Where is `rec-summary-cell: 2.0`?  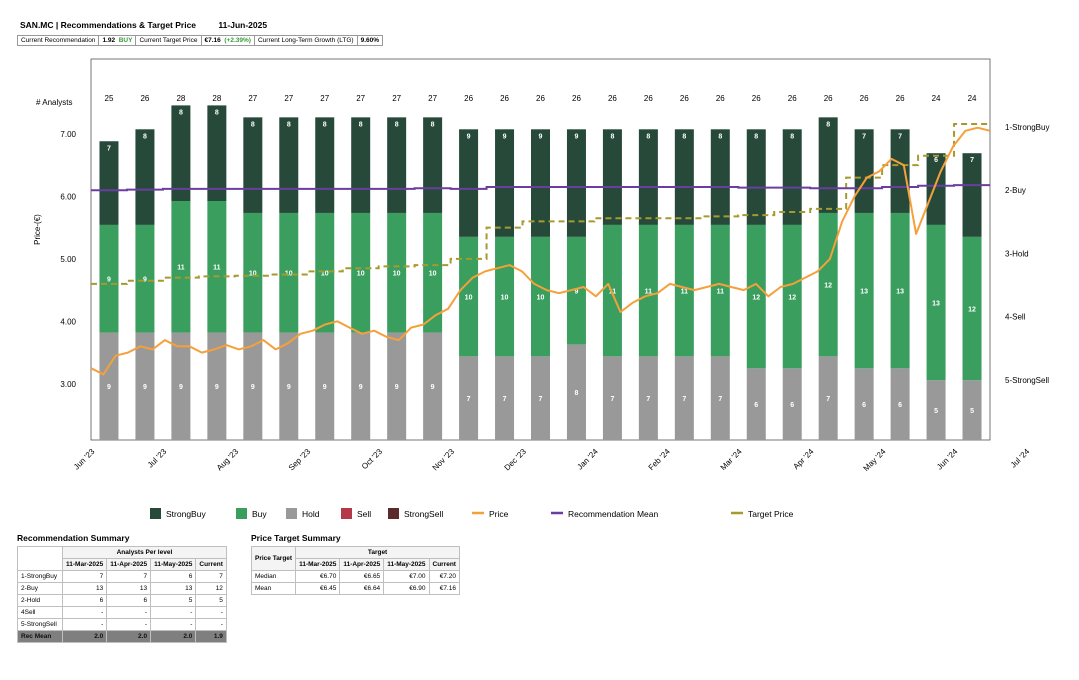
rec-summary-cell: 2.0 is located at coordinates (129, 636).